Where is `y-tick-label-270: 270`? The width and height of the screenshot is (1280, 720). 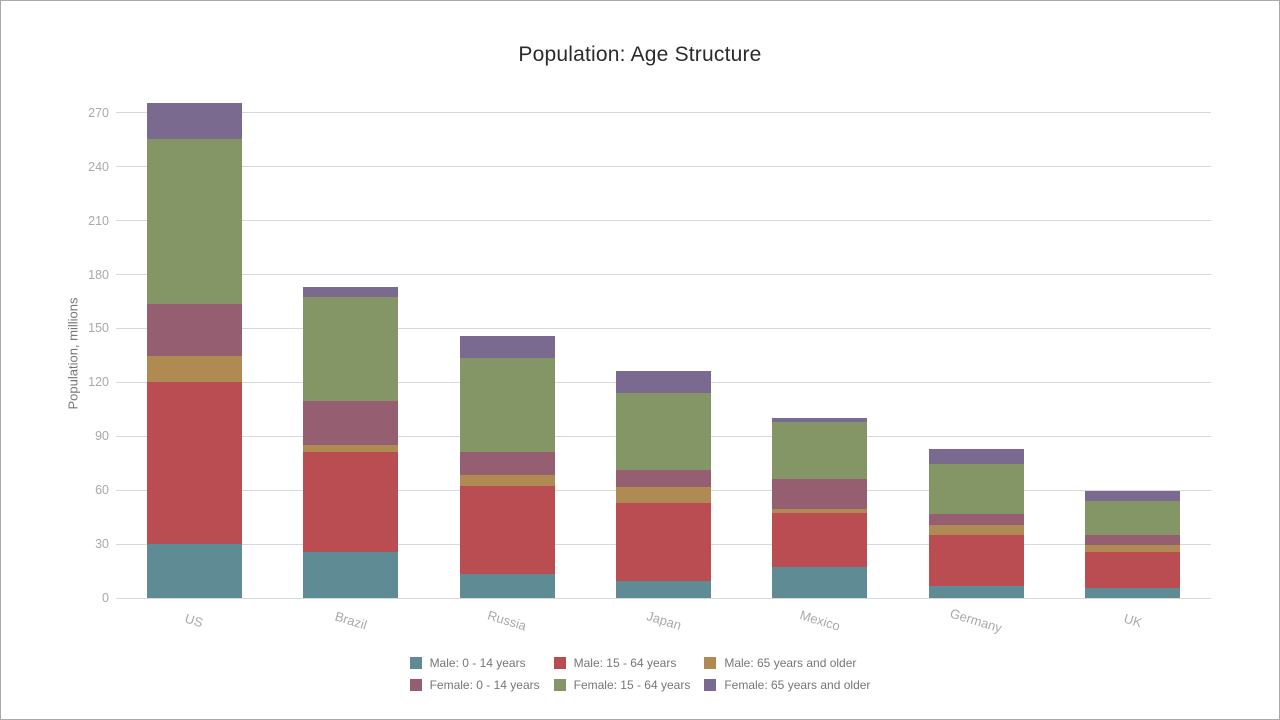 y-tick-label-270: 270 is located at coordinates (98, 112).